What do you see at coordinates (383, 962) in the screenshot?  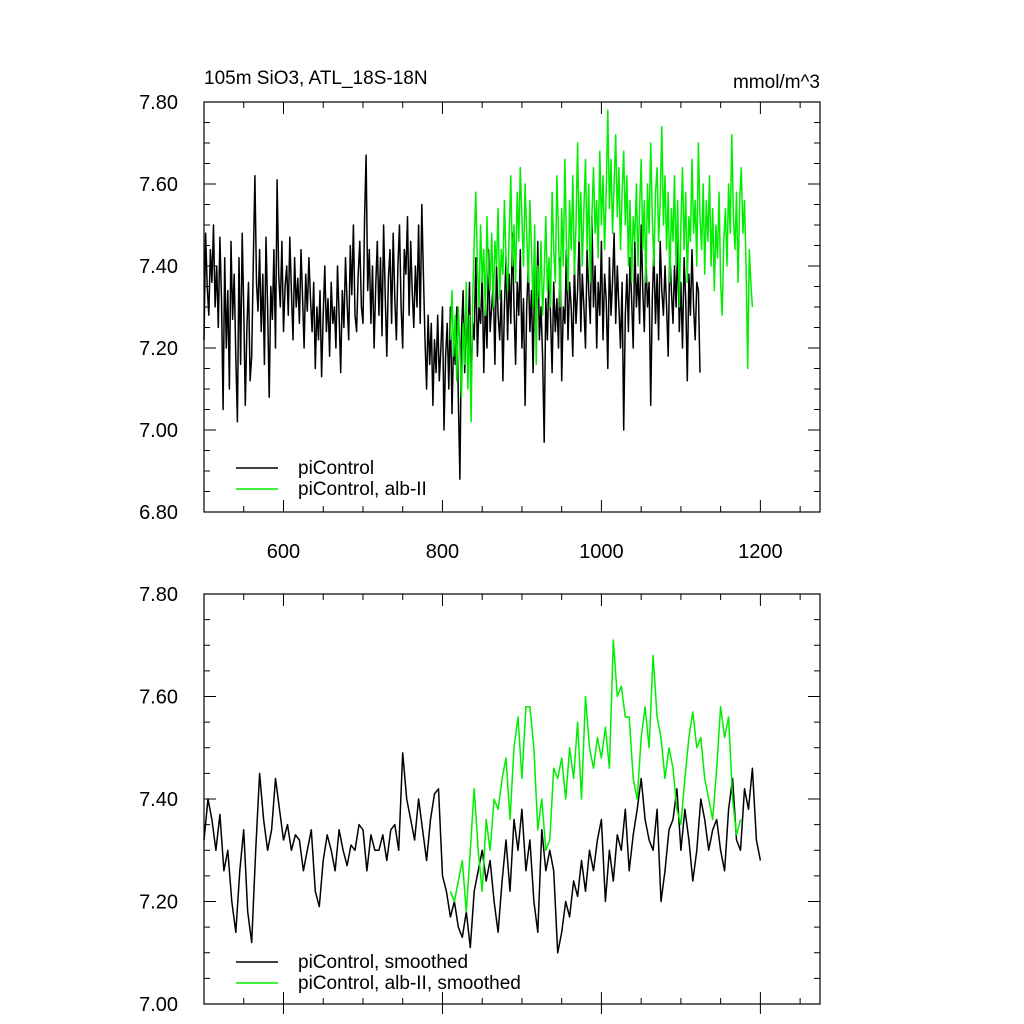 I see `legend-label: piControl, smoothed` at bounding box center [383, 962].